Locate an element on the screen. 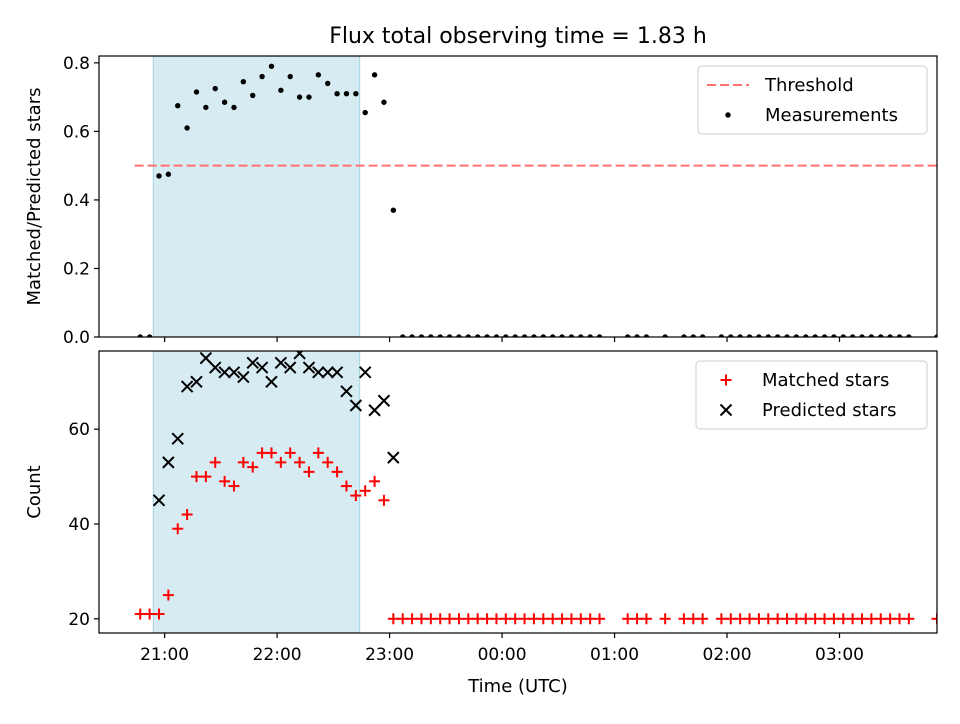 Image resolution: width=960 pixels, height=724 pixels. x-tick-label: 00:00 is located at coordinates (502, 655).